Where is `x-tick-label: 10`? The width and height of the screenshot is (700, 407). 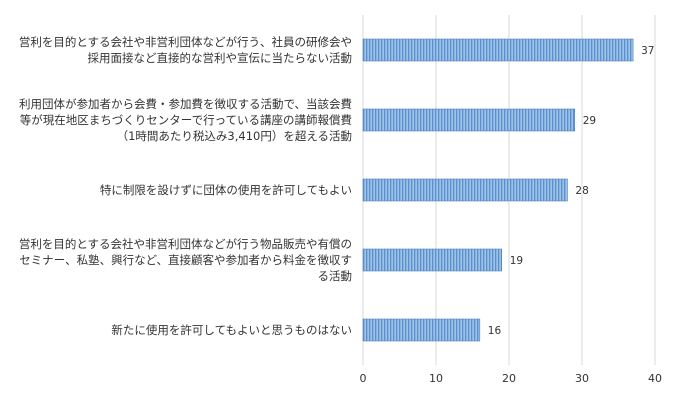
x-tick-label: 10 is located at coordinates (436, 378).